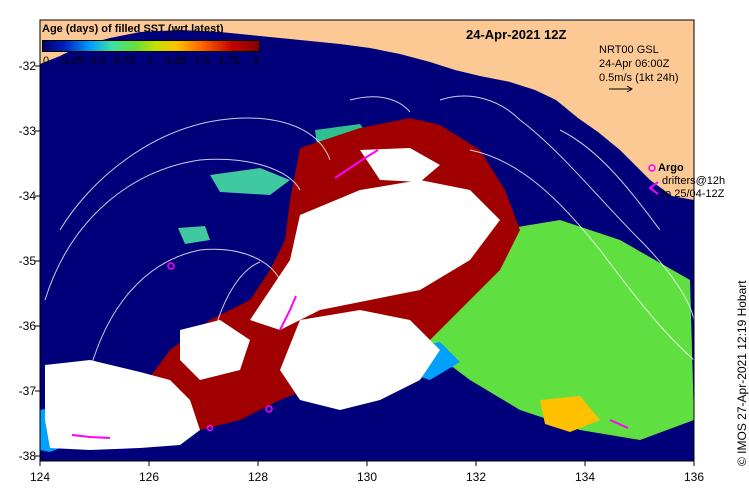  Describe the element at coordinates (629, 50) in the screenshot. I see `current-key-product: NRT00 GSL` at that location.